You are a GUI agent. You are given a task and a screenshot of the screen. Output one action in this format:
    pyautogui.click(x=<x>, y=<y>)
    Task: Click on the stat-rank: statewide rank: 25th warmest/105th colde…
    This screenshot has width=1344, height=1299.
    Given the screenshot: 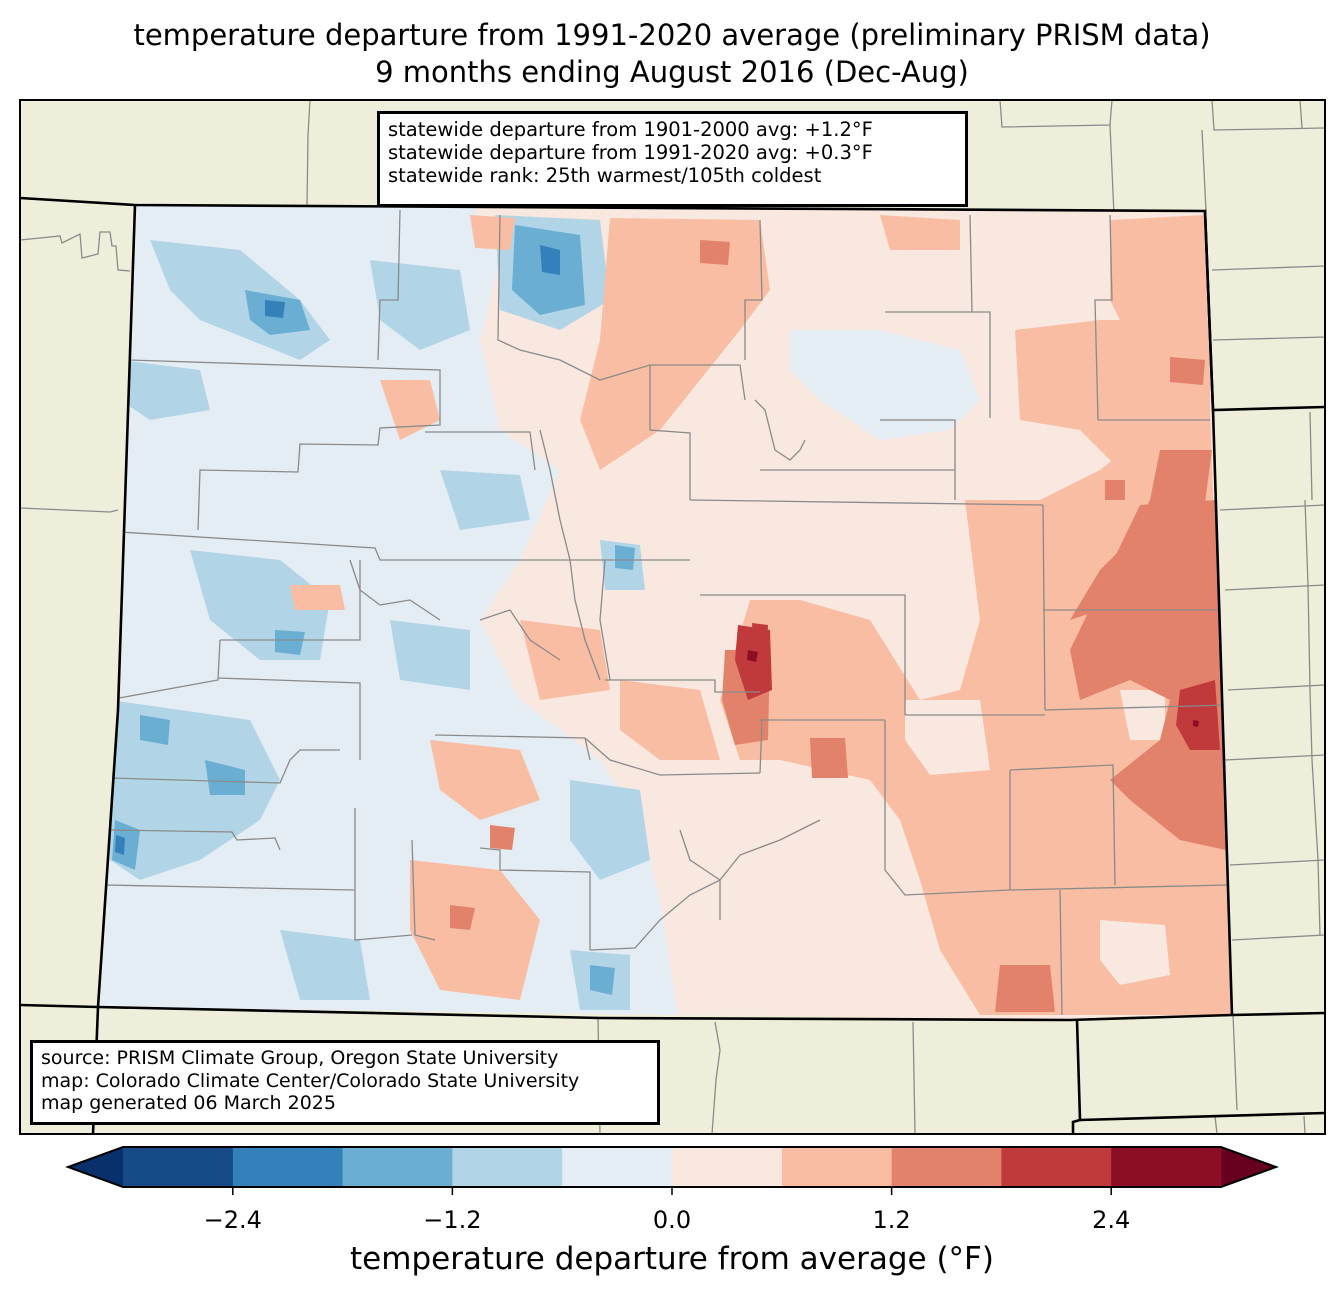 What is the action you would take?
    pyautogui.click(x=605, y=175)
    